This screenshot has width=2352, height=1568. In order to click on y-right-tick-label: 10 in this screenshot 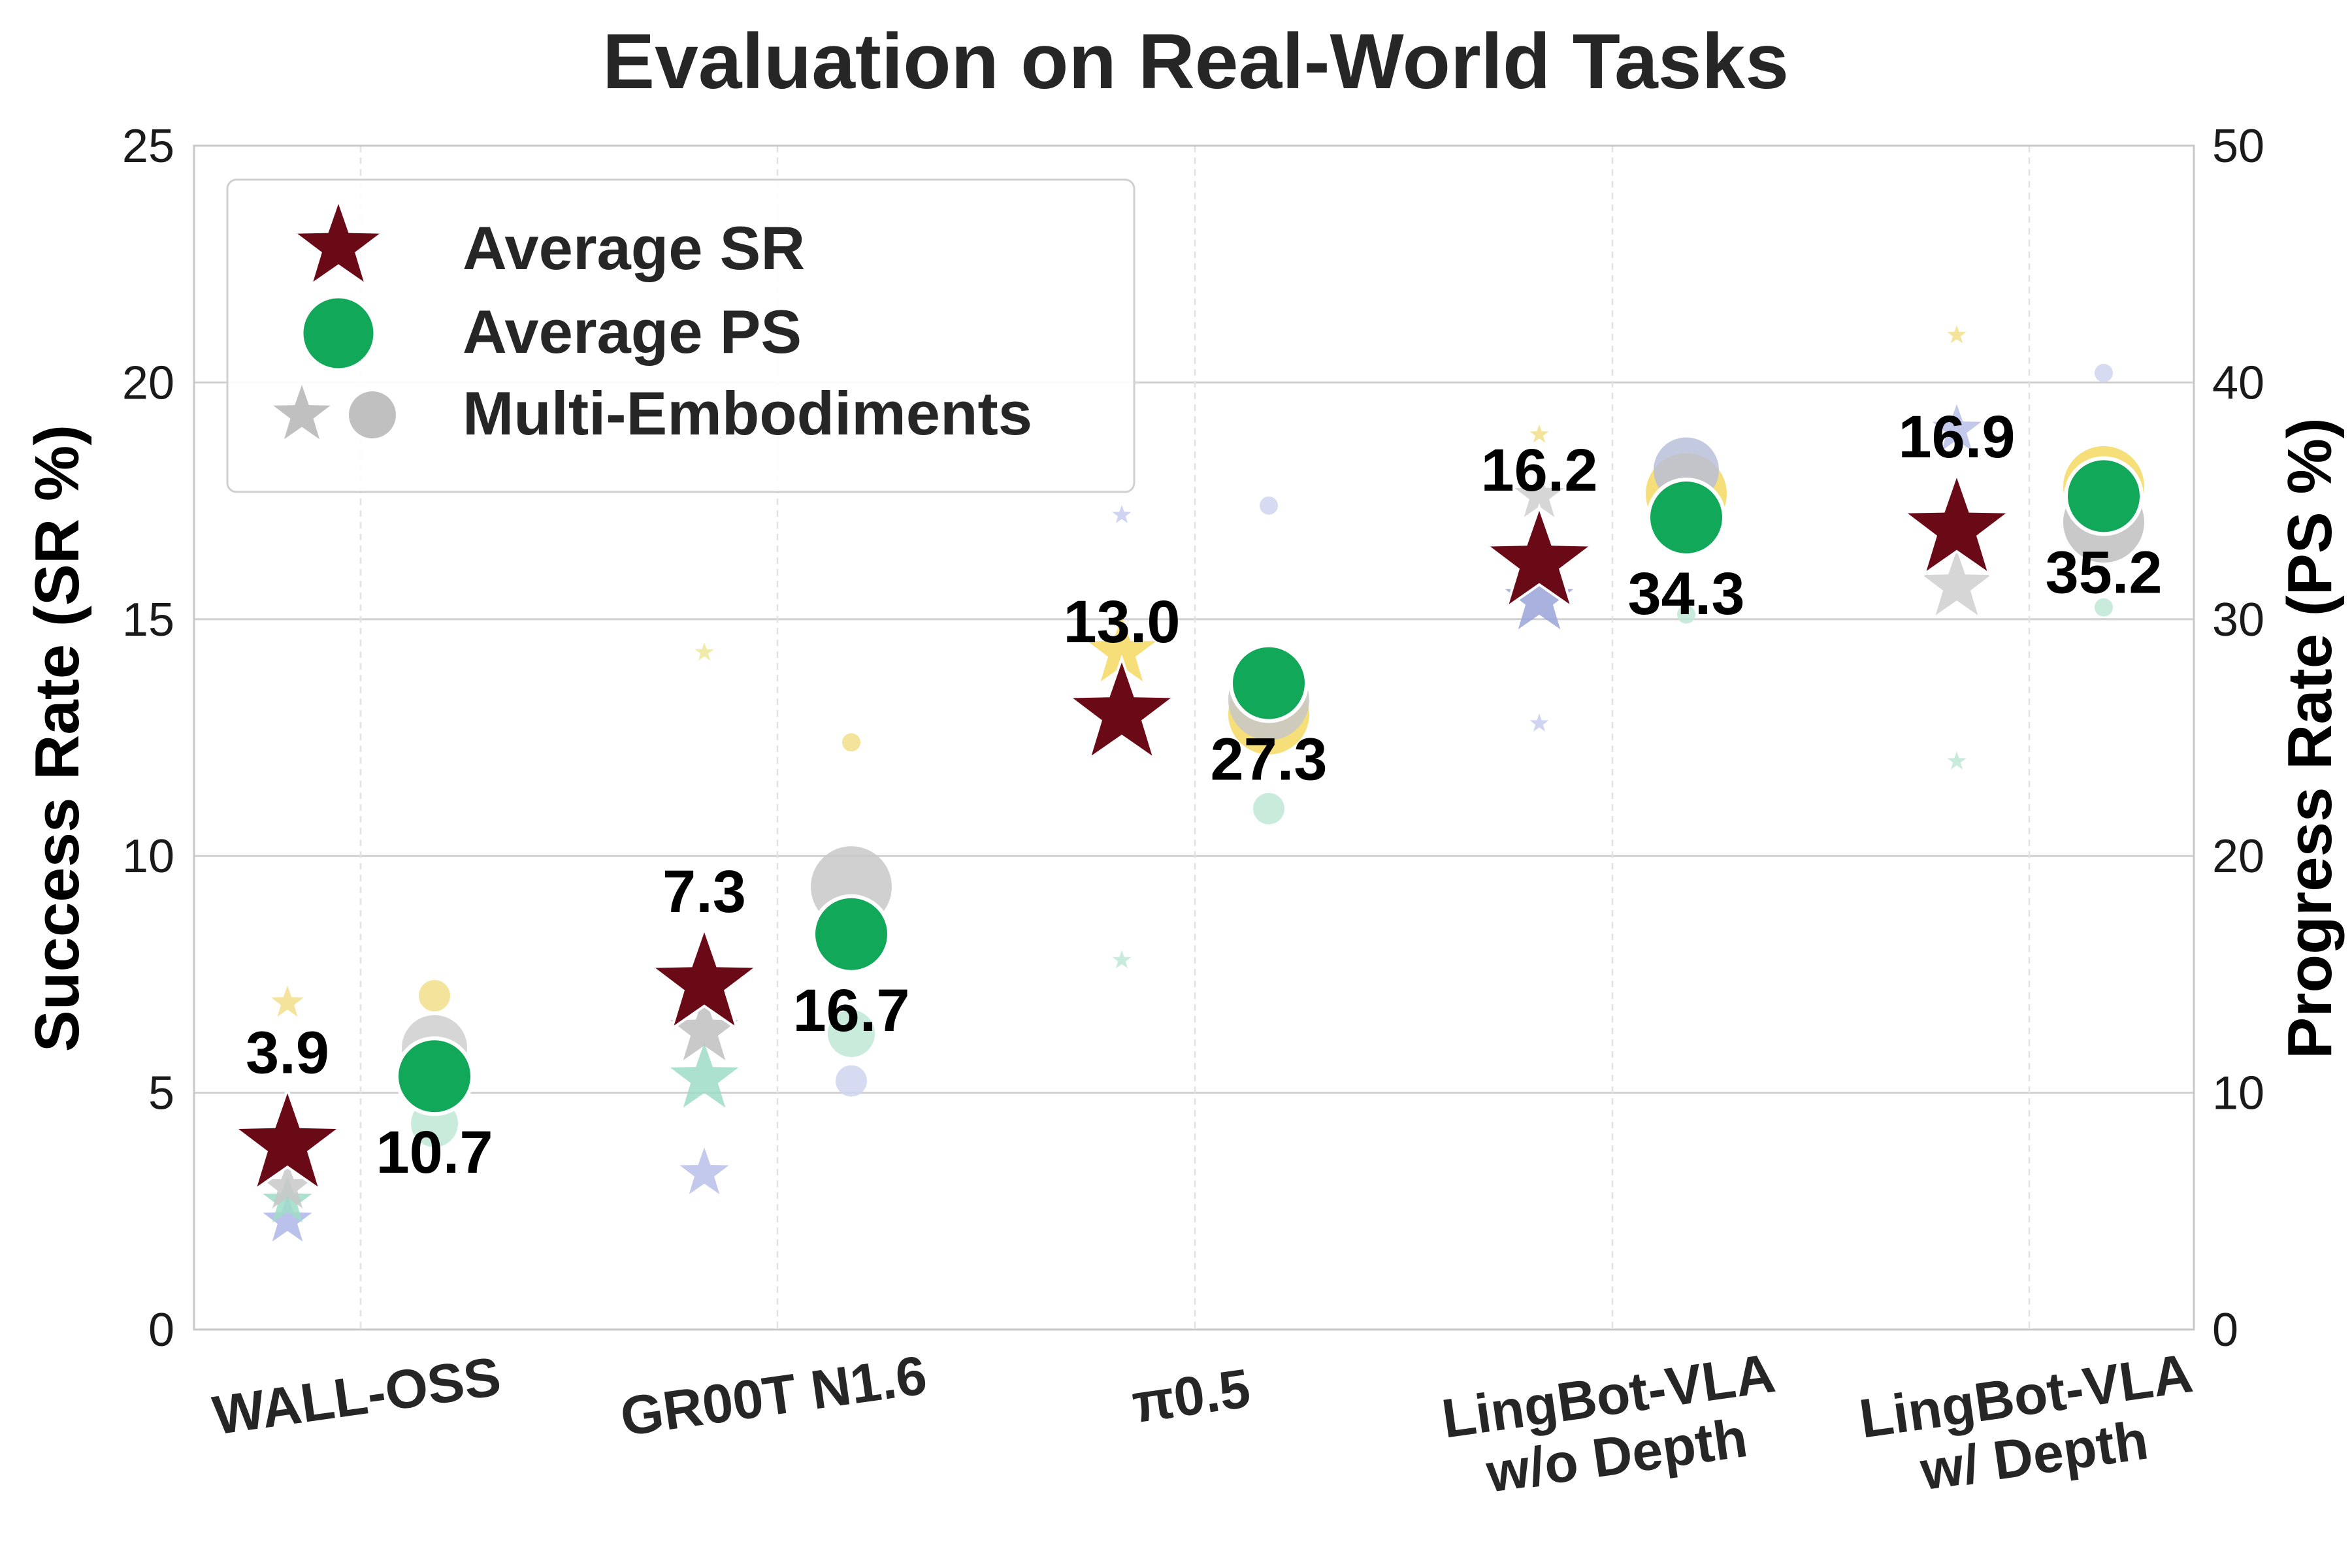, I will do `click(2238, 1094)`.